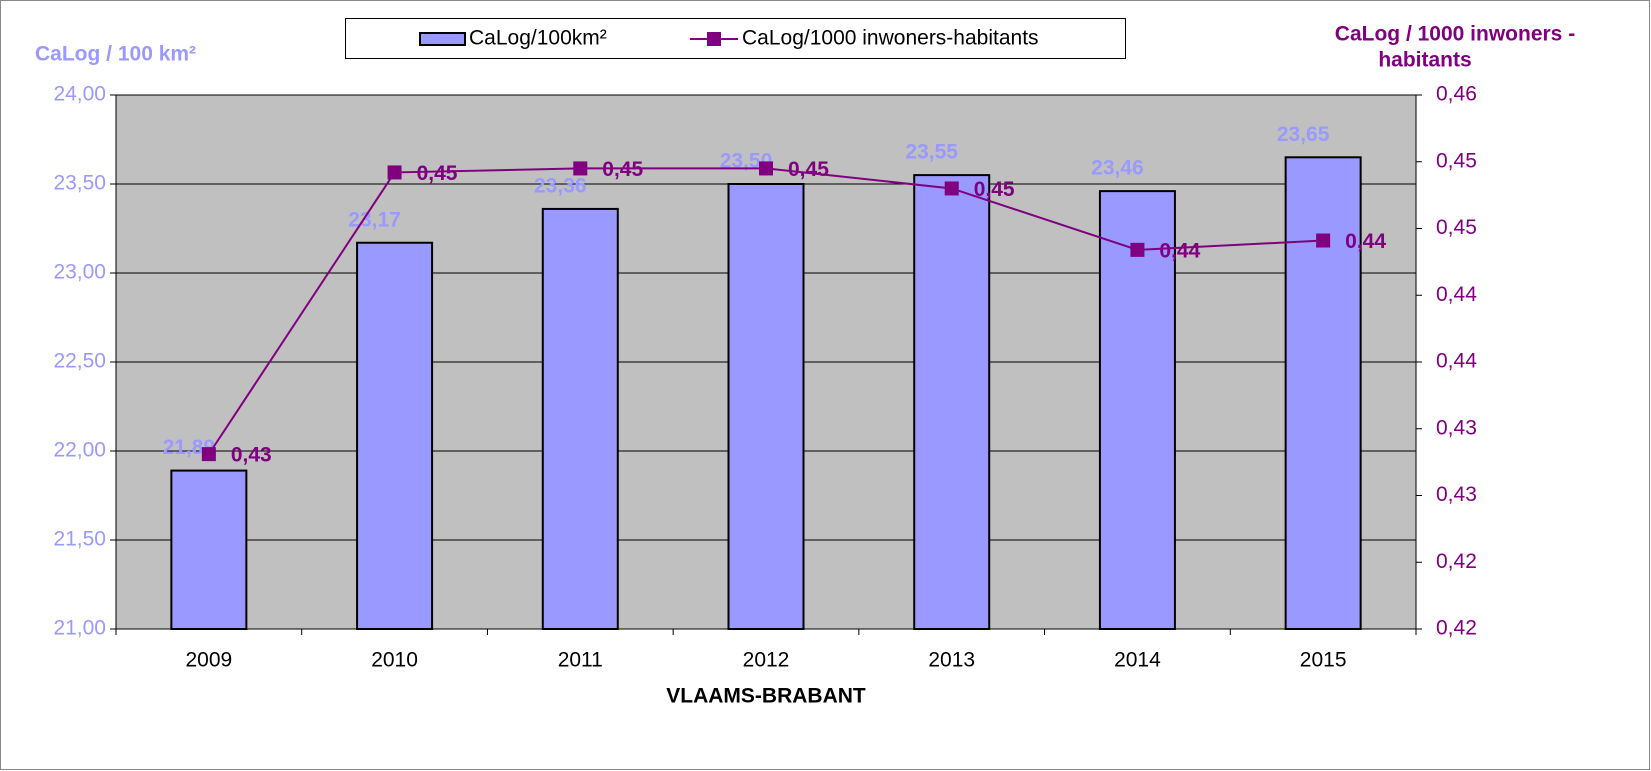  Describe the element at coordinates (1455, 34) in the screenshot. I see `y2-axis-title: CaLog / 1000 inwoners -` at that location.